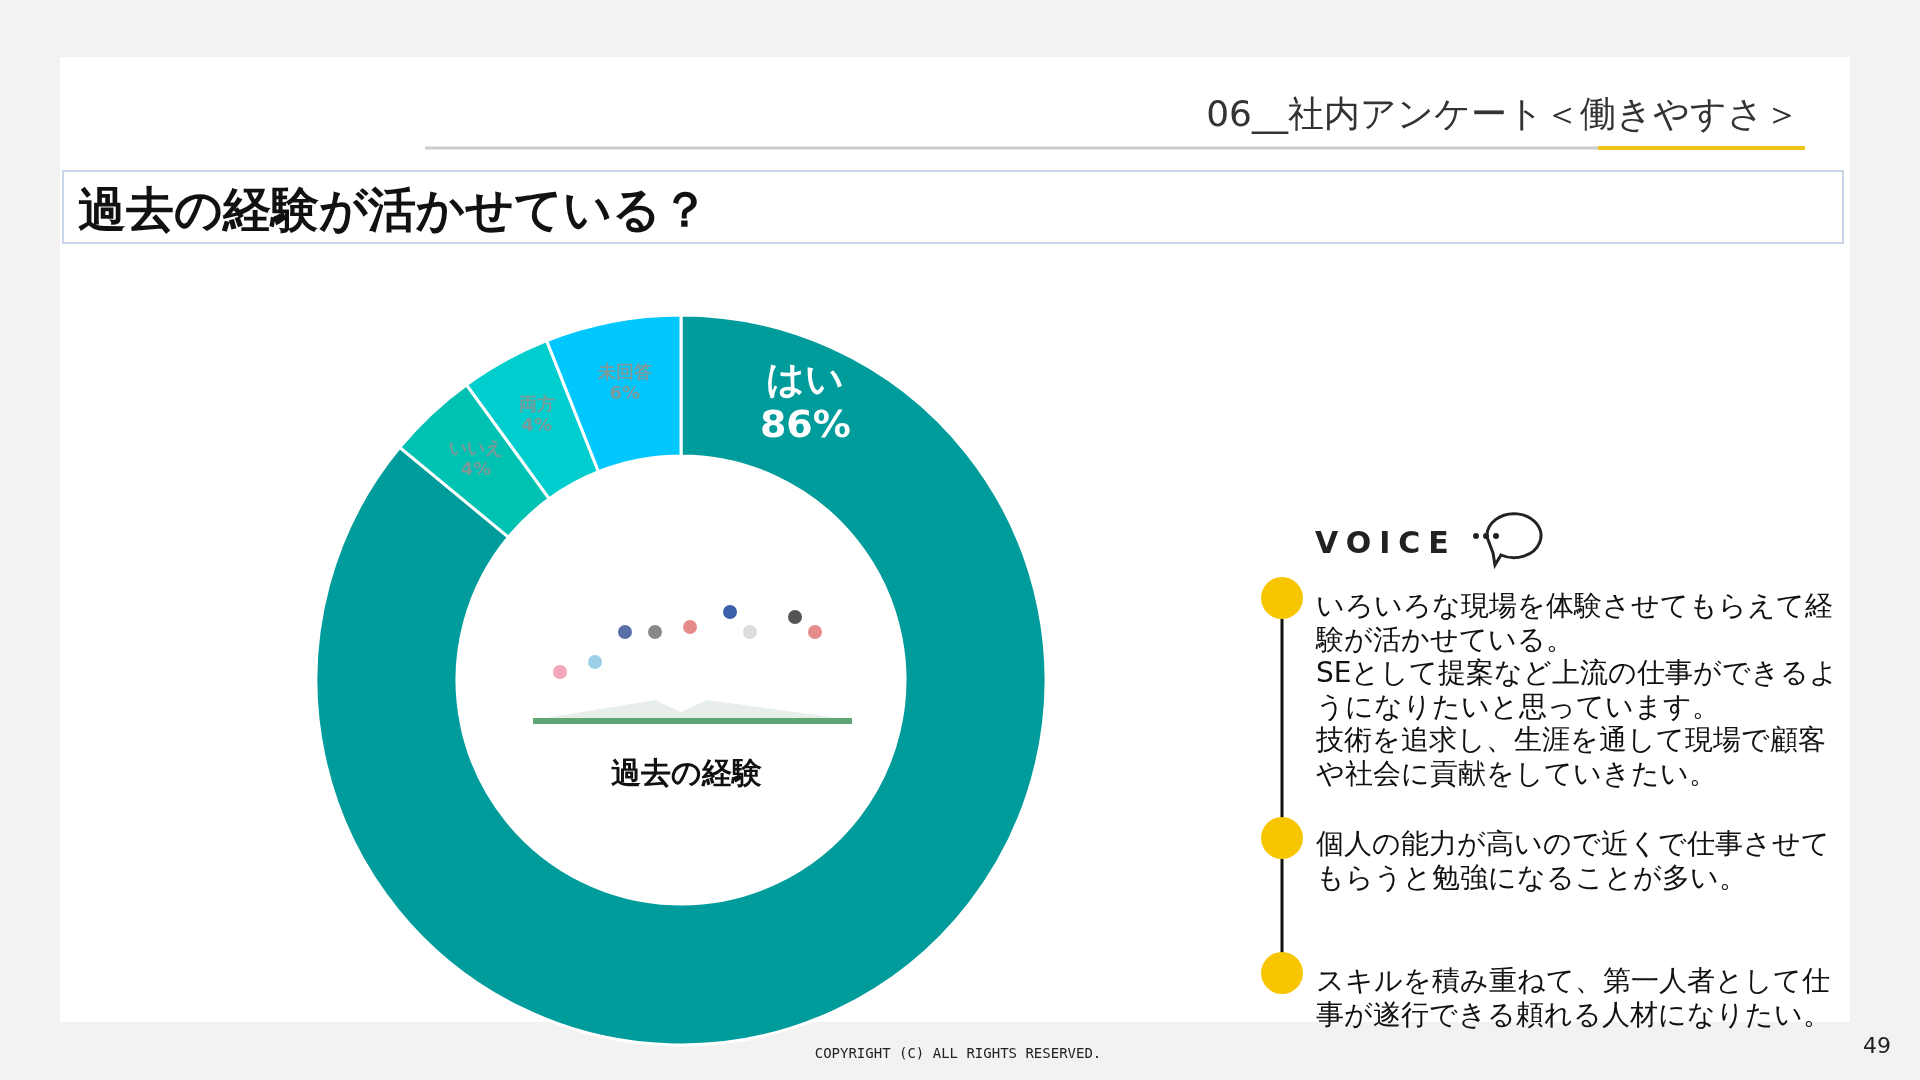 The height and width of the screenshot is (1080, 1920). What do you see at coordinates (686, 772) in the screenshot?
I see `text: 過去の経験` at bounding box center [686, 772].